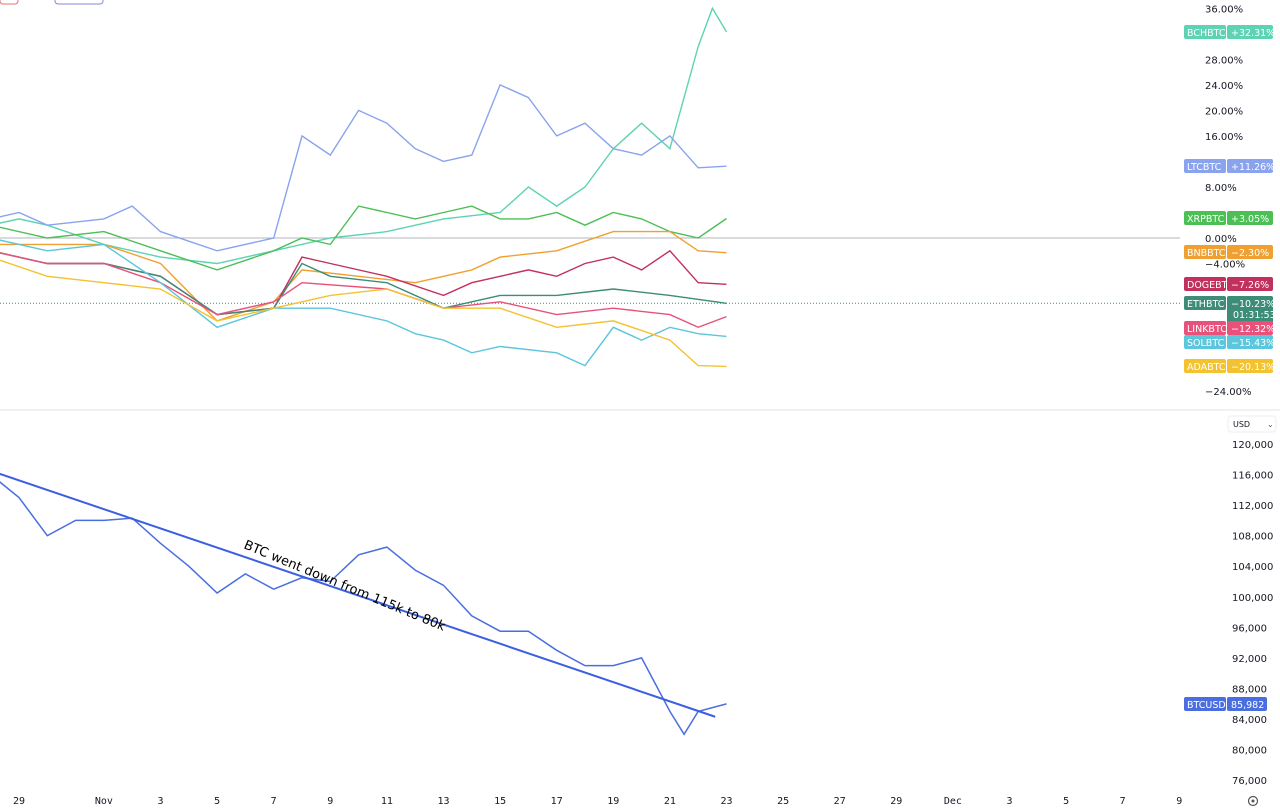  I want to click on y-tick-label: −4.00%, so click(1225, 265).